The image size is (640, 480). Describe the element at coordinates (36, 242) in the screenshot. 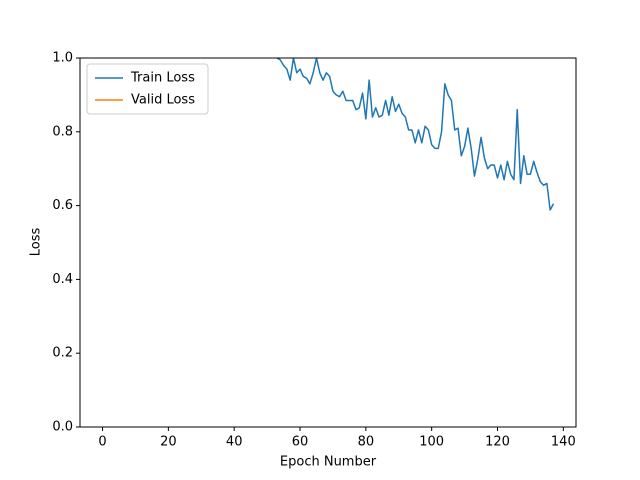

I see `y-axis-label: Loss` at that location.